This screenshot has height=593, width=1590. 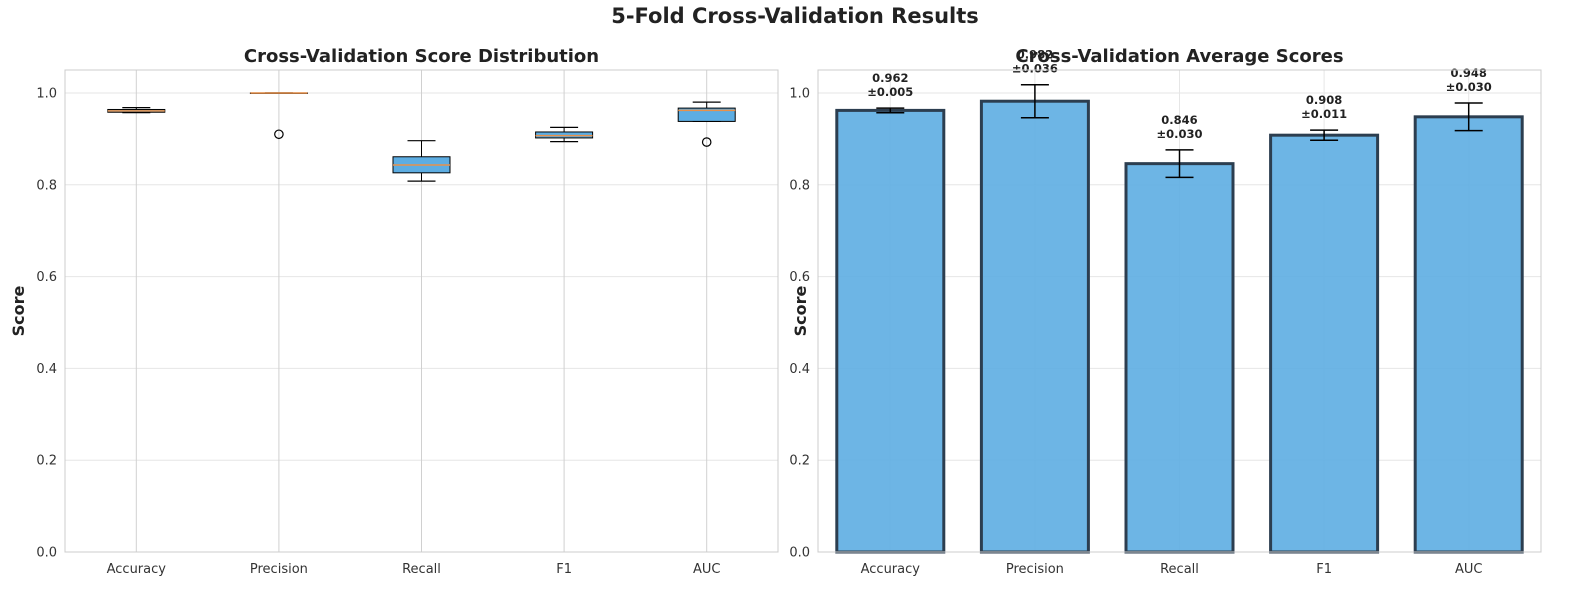 What do you see at coordinates (890, 92) in the screenshot?
I see `error-label: ±0.005` at bounding box center [890, 92].